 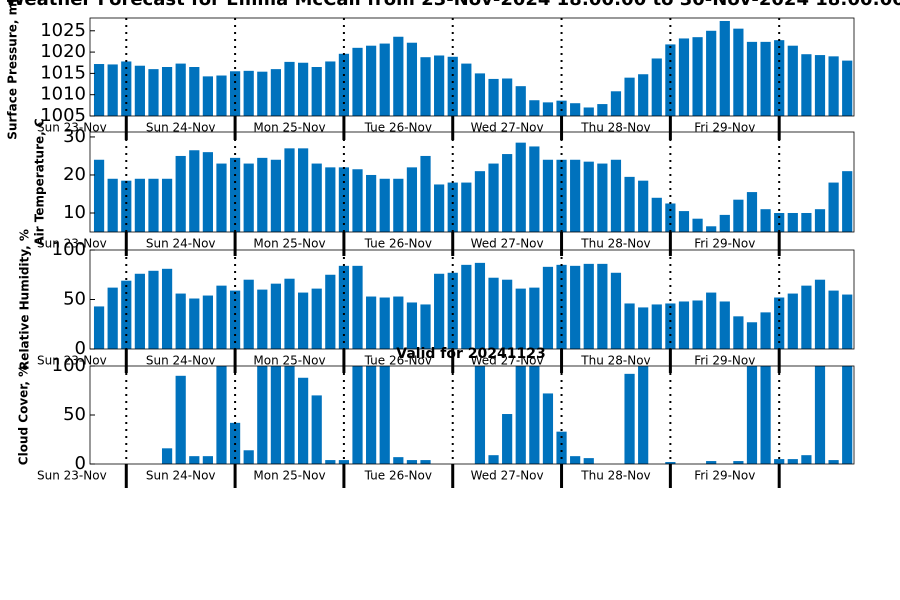 I want to click on y-tick-label: 50, so click(x=74, y=299).